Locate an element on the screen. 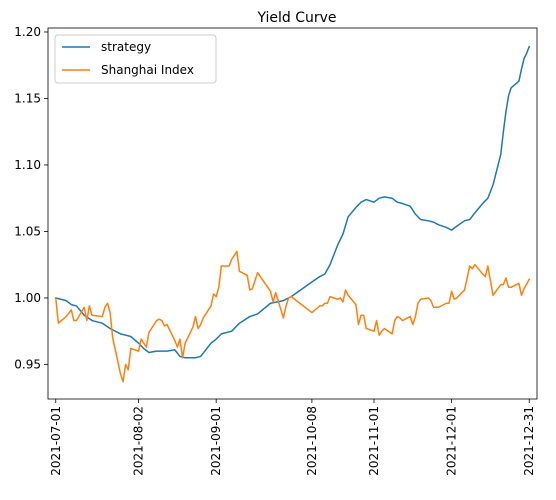  y-tick-label: 1.05 is located at coordinates (27, 231).